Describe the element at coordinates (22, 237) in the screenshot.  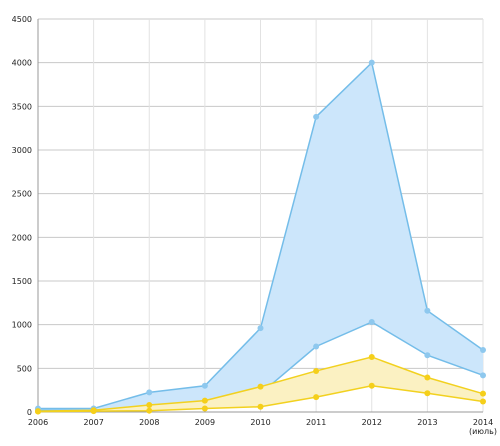
I see `y-tick-label: 2000` at that location.